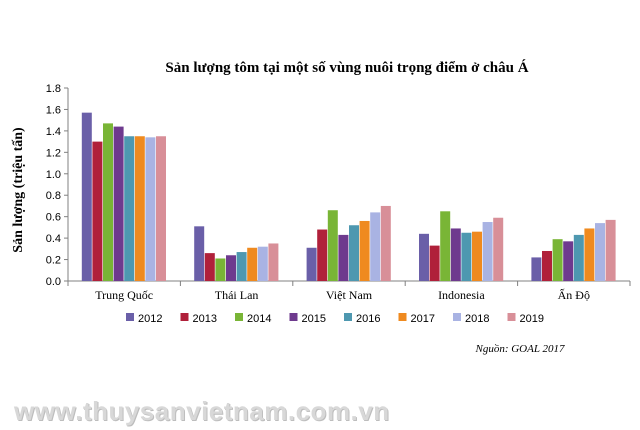  I want to click on y-tick-label: 1.0, so click(53, 175).